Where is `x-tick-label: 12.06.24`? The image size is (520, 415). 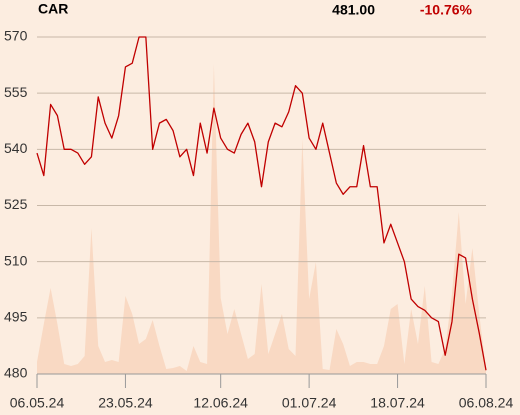 x-tick-label: 12.06.24 is located at coordinates (220, 403).